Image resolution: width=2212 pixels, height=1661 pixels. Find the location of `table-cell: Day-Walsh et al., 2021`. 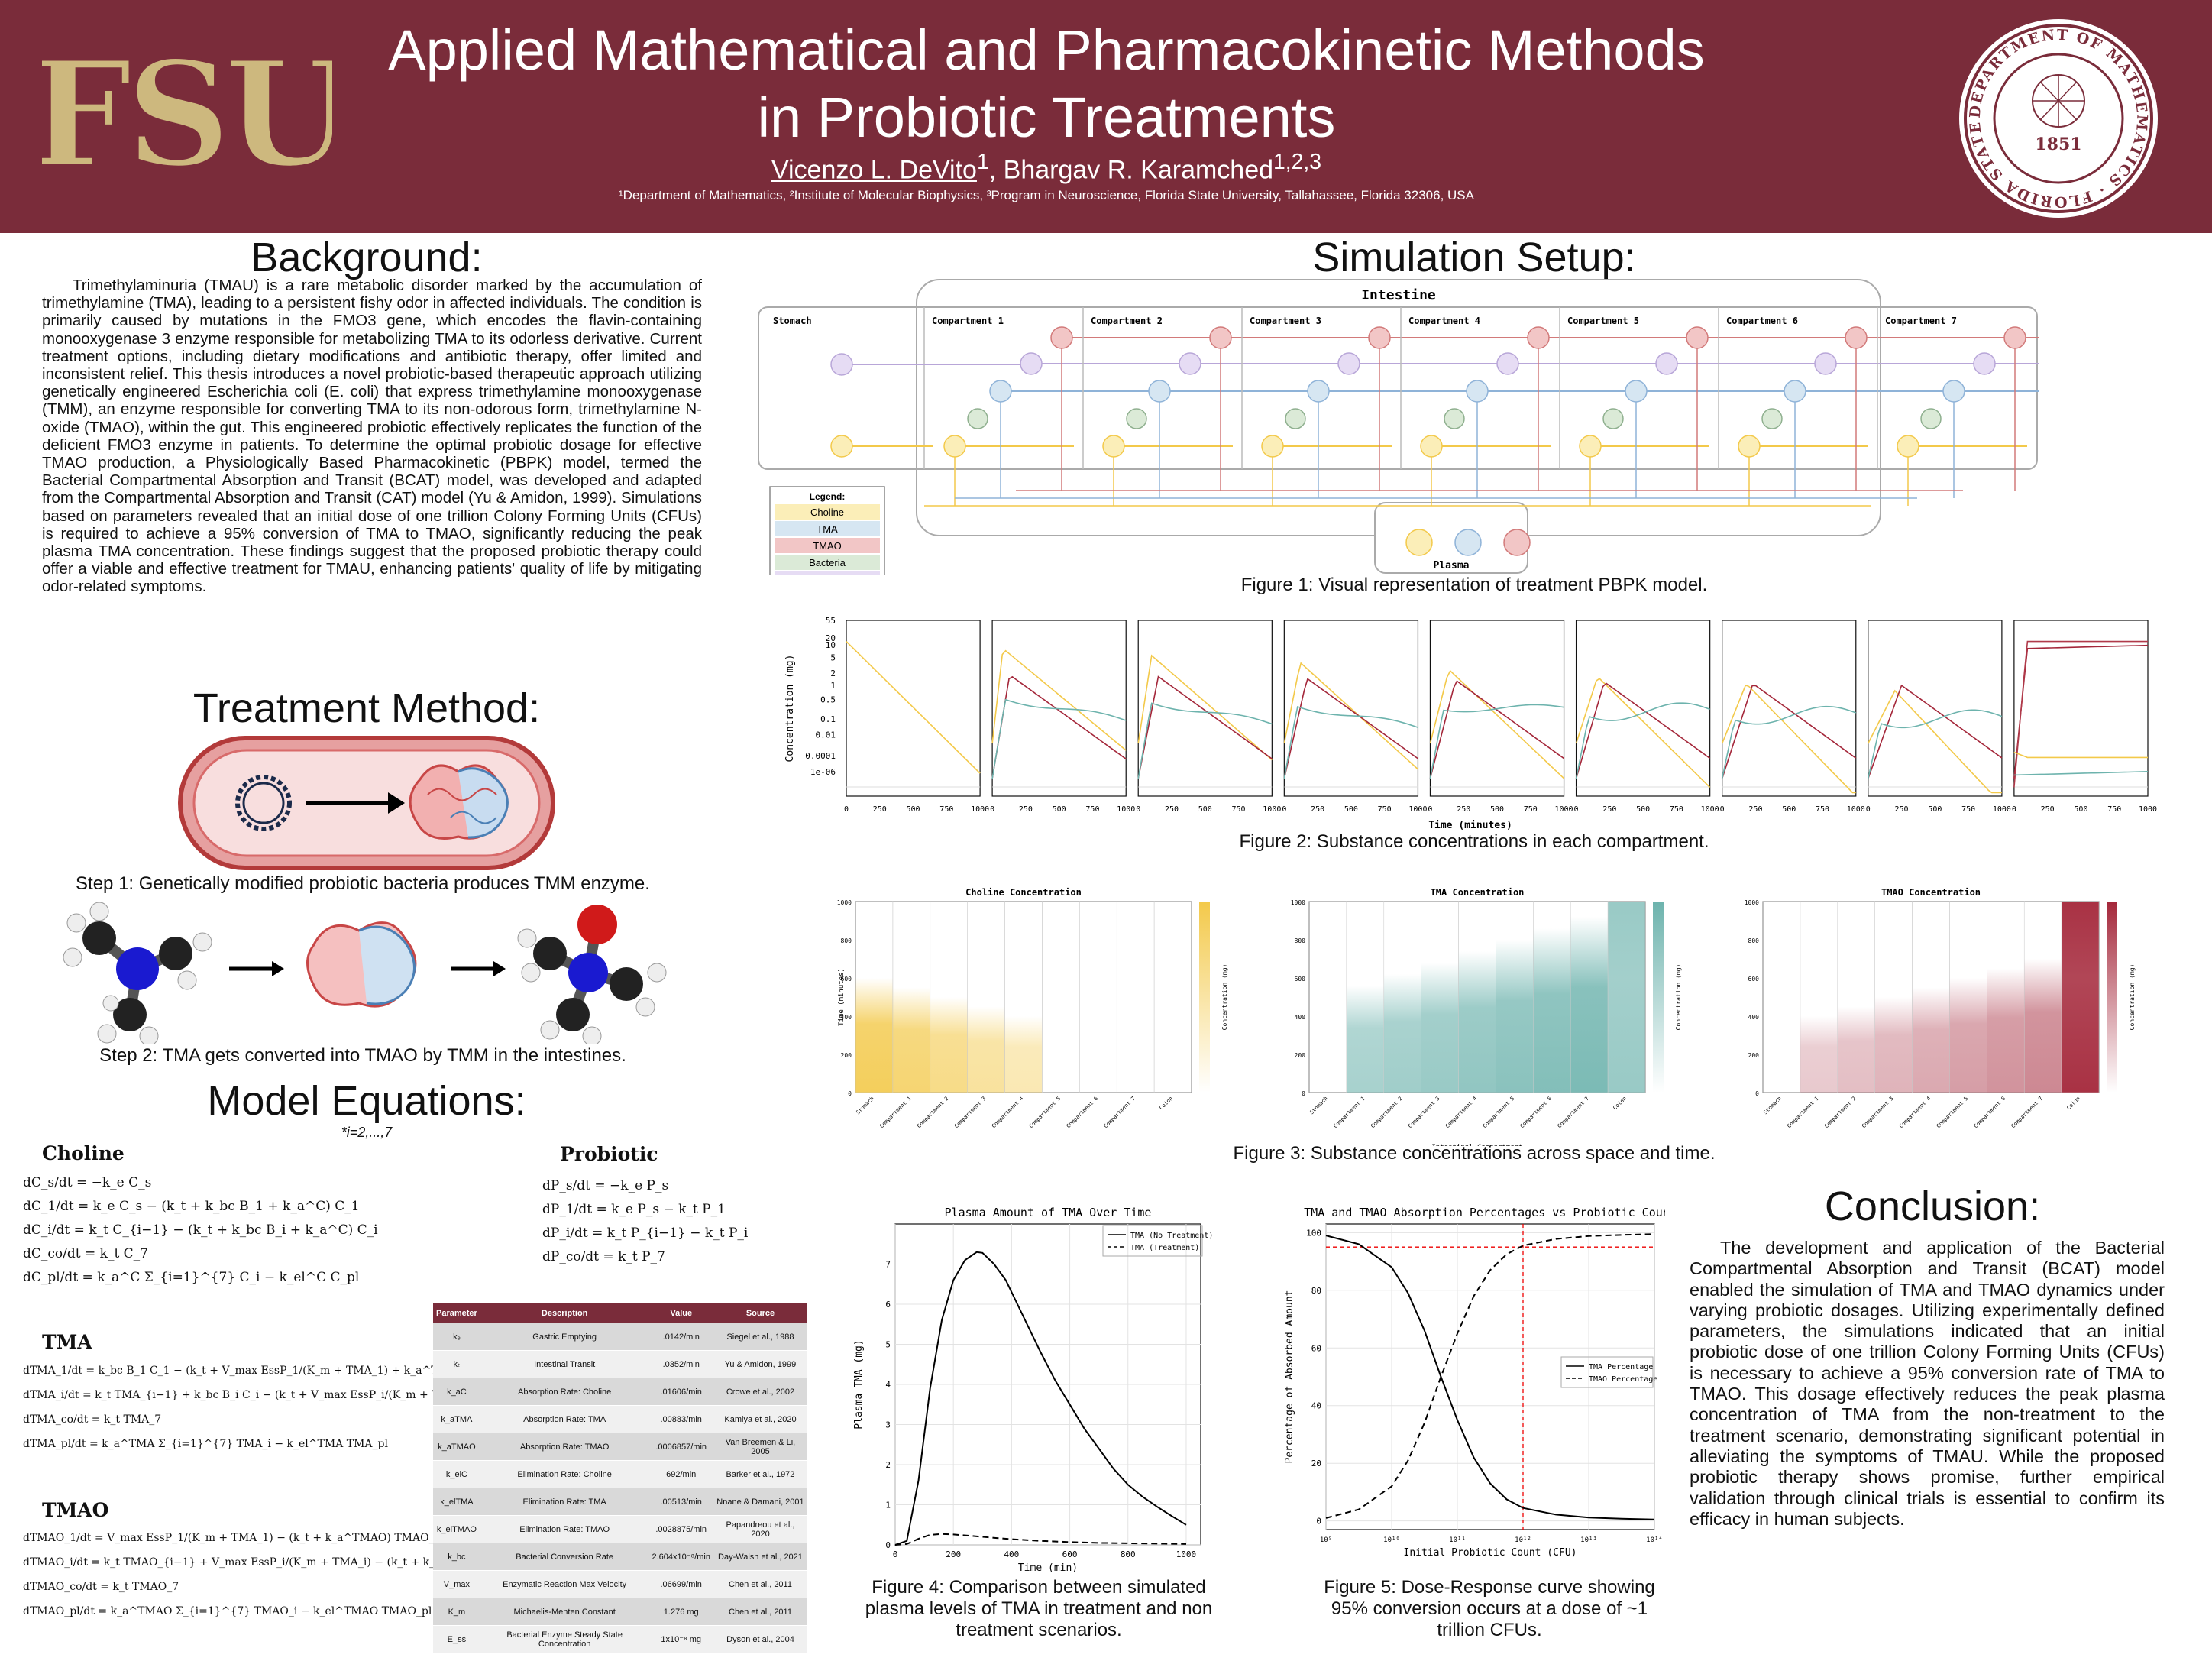

table-cell: Day-Walsh et al., 2021 is located at coordinates (760, 1557).